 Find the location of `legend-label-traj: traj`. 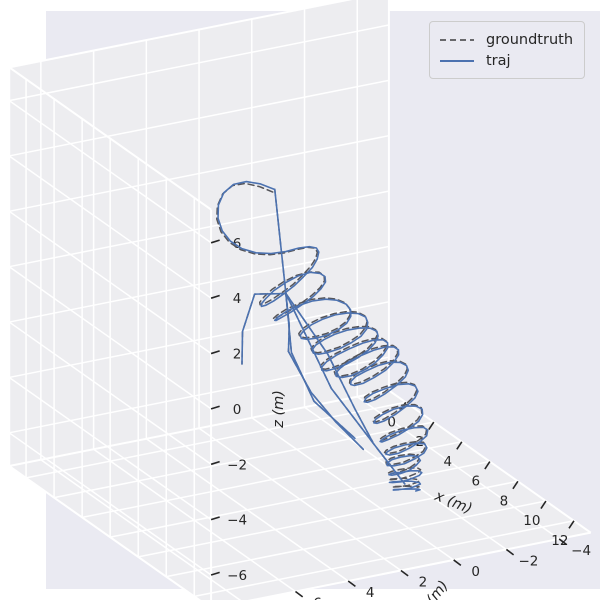

legend-label-traj: traj is located at coordinates (498, 60).